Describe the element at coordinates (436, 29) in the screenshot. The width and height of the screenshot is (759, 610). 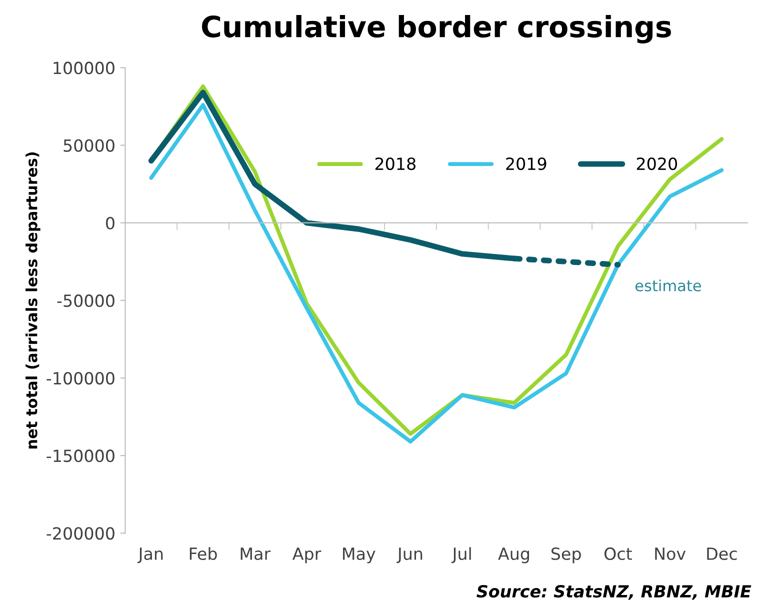
I see `chart-title: Cumulative border crossings` at that location.